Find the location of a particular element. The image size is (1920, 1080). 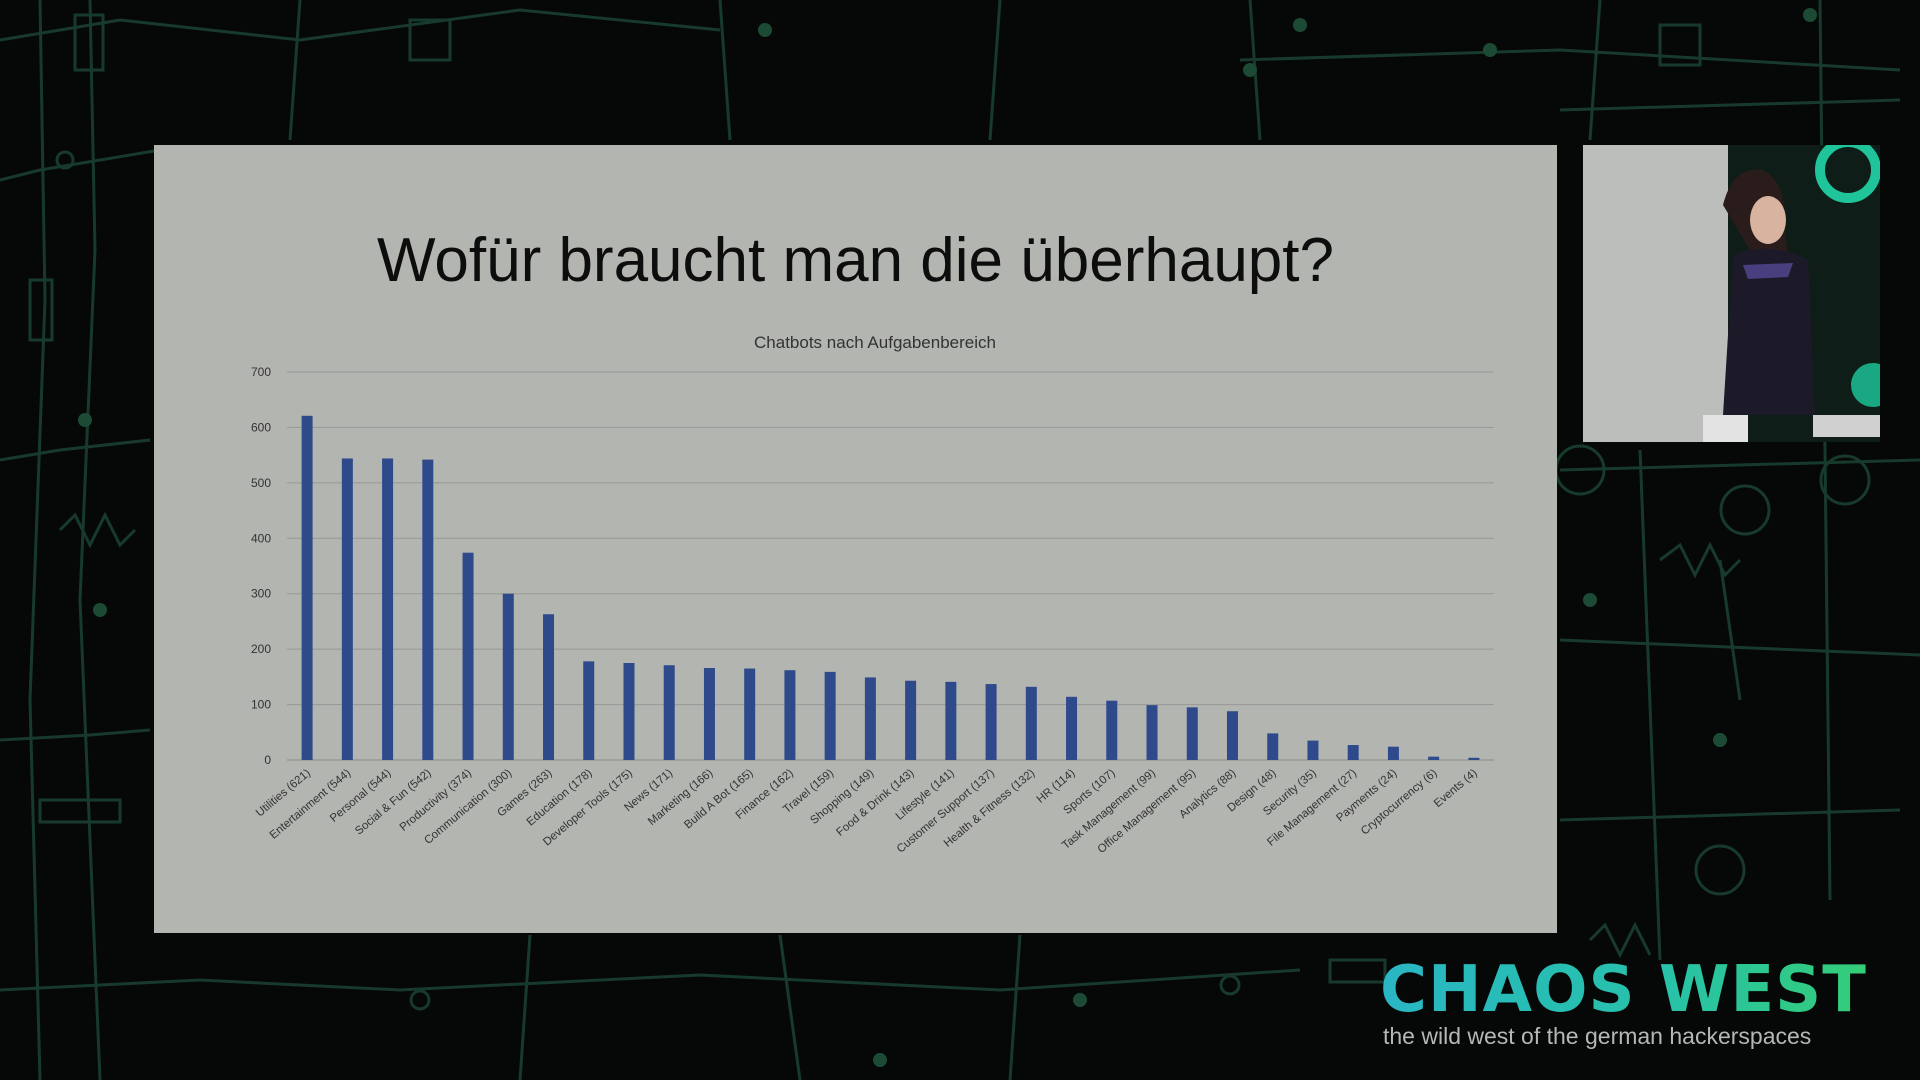

y-tick-label: 300 is located at coordinates (261, 594).